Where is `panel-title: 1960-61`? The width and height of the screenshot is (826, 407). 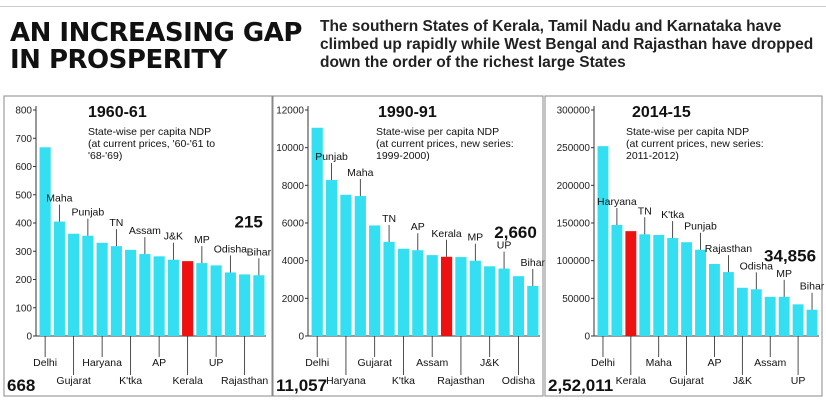
panel-title: 1960-61 is located at coordinates (117, 112).